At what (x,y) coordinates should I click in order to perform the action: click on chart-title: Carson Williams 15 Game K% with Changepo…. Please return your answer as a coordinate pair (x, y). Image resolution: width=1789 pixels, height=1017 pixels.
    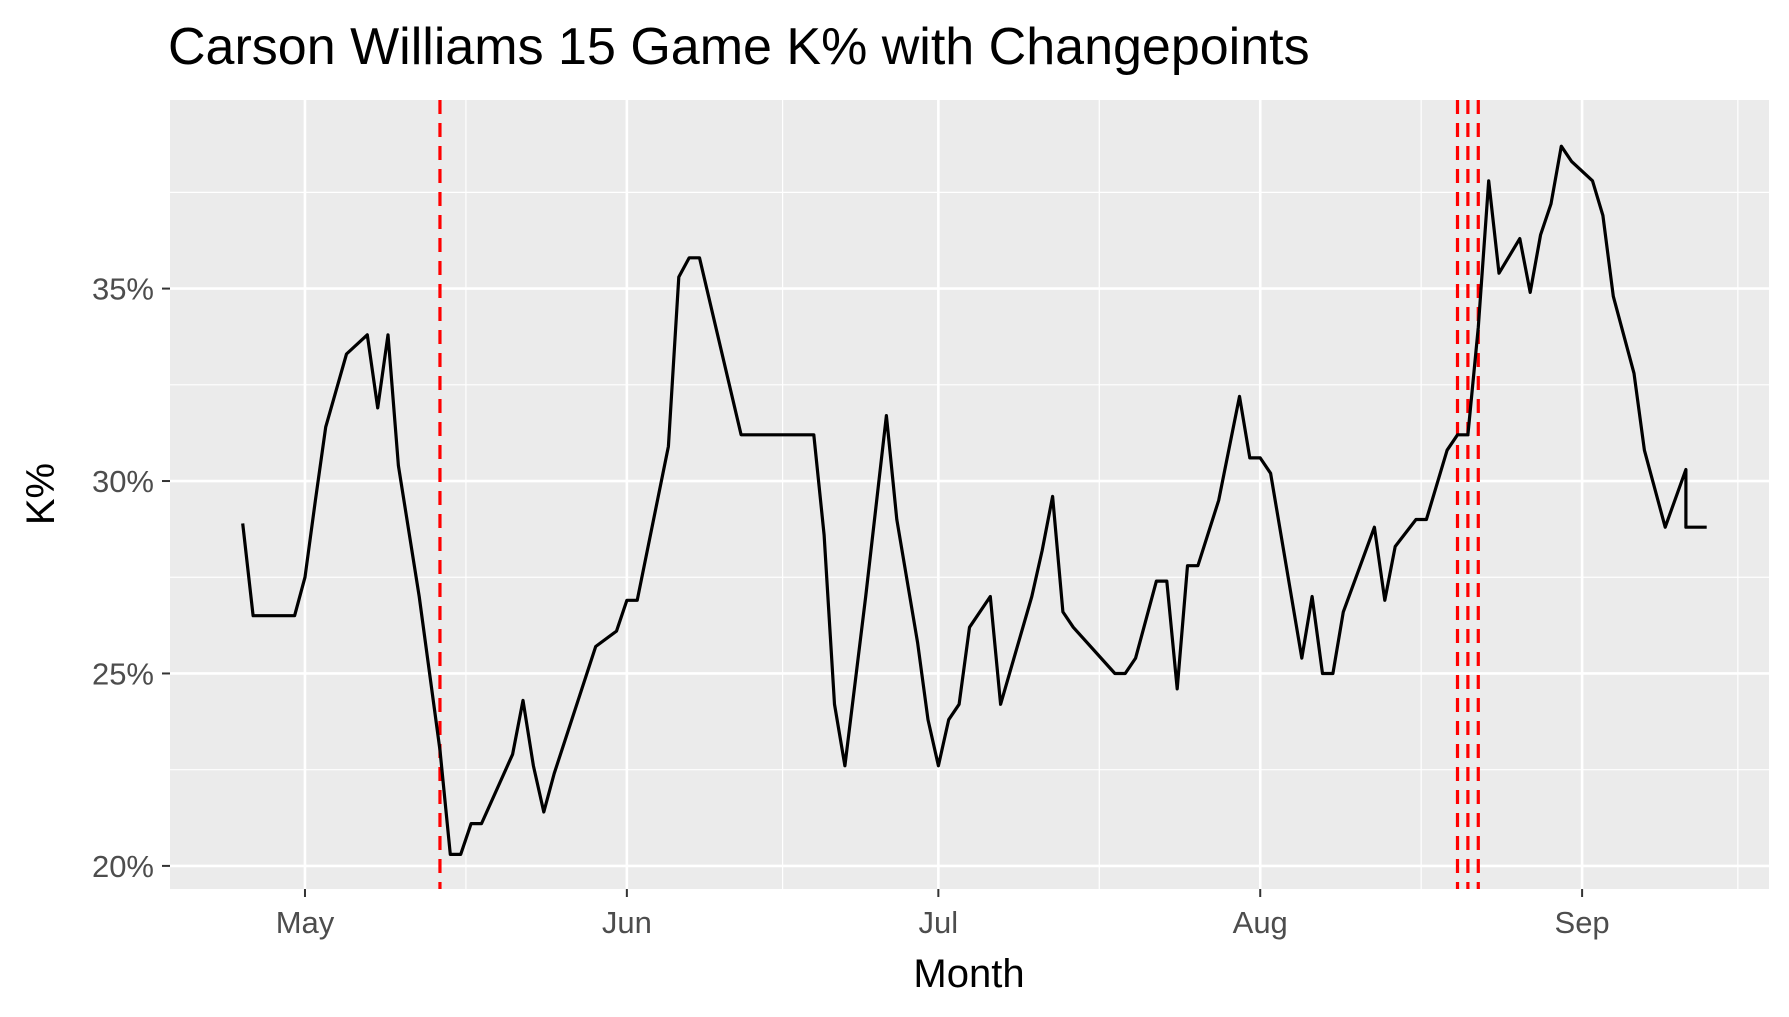
    Looking at the image, I should click on (739, 47).